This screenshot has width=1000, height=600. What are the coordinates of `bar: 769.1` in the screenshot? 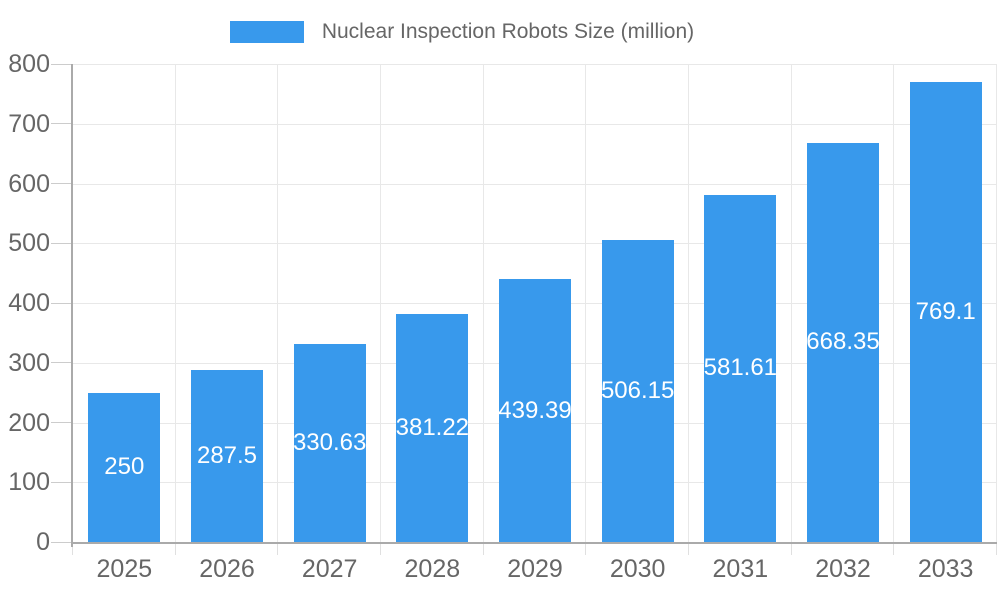 It's located at (945, 312).